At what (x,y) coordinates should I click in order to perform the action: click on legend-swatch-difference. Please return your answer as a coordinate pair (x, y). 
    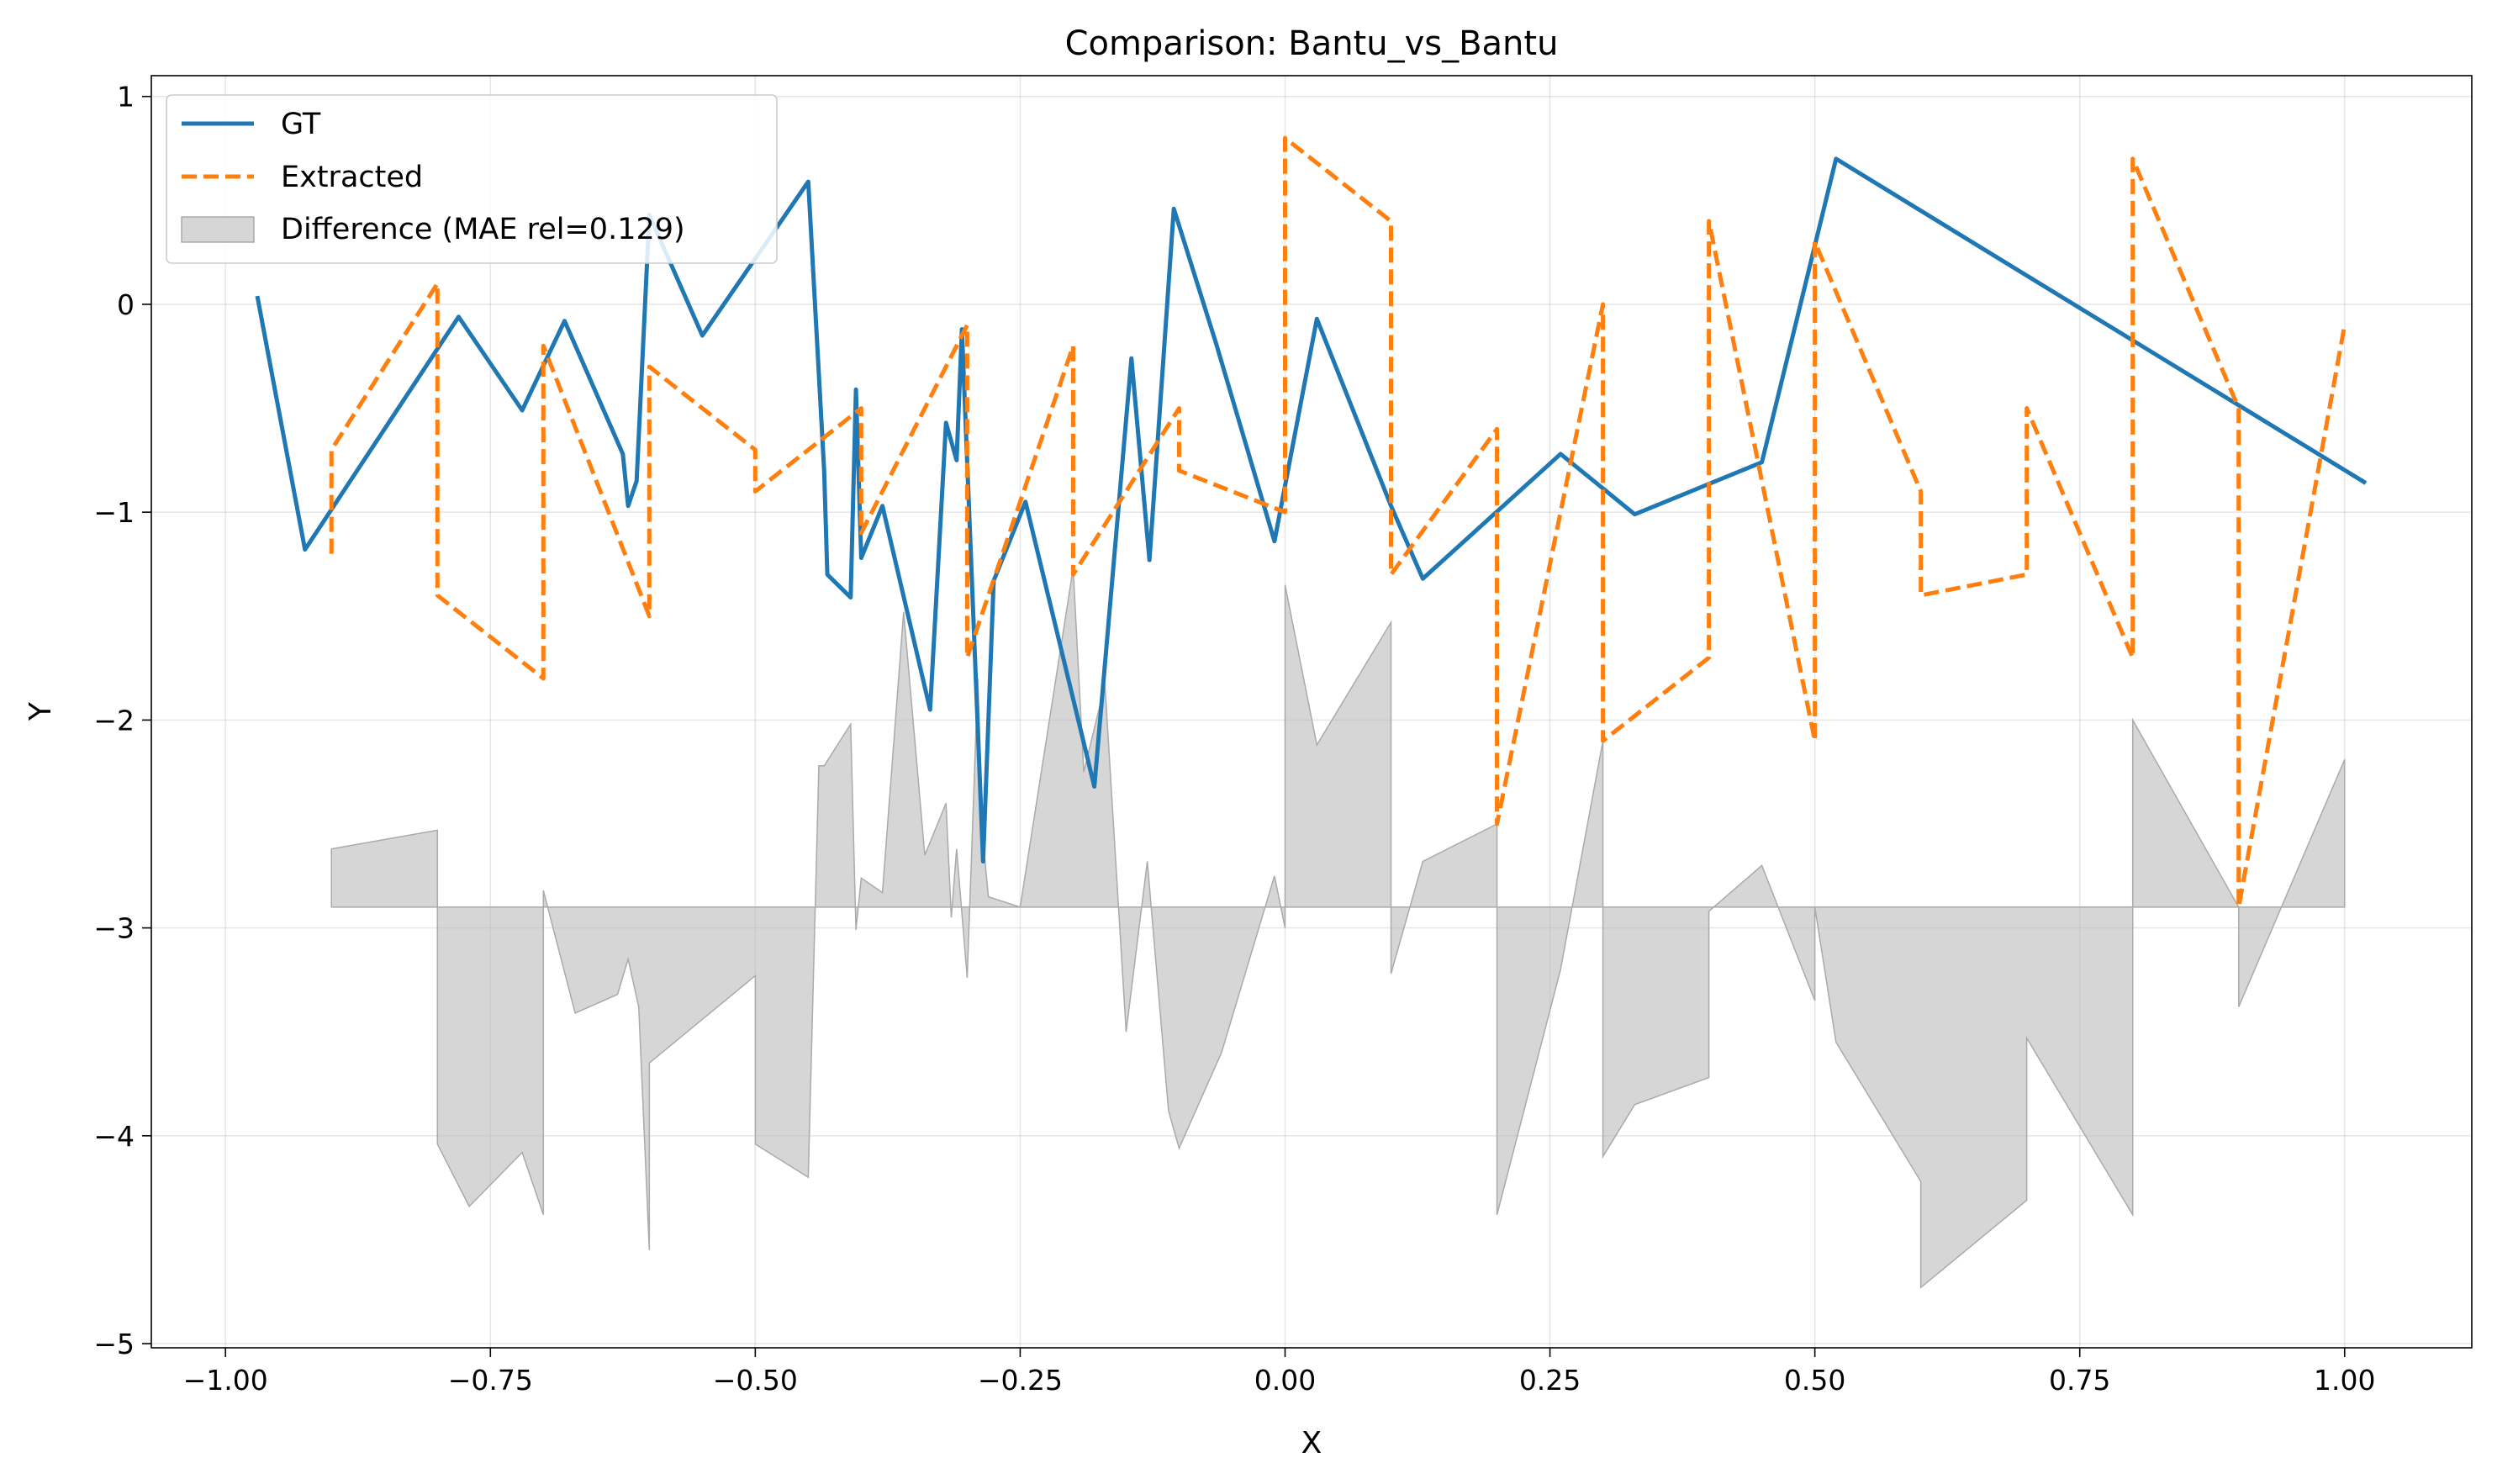
    Looking at the image, I should click on (218, 229).